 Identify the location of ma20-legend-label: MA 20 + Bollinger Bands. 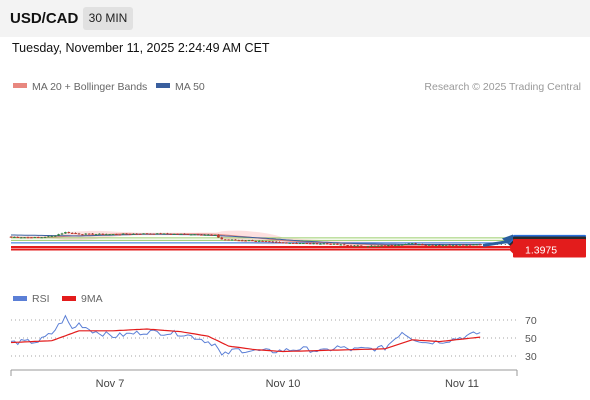
(89, 87).